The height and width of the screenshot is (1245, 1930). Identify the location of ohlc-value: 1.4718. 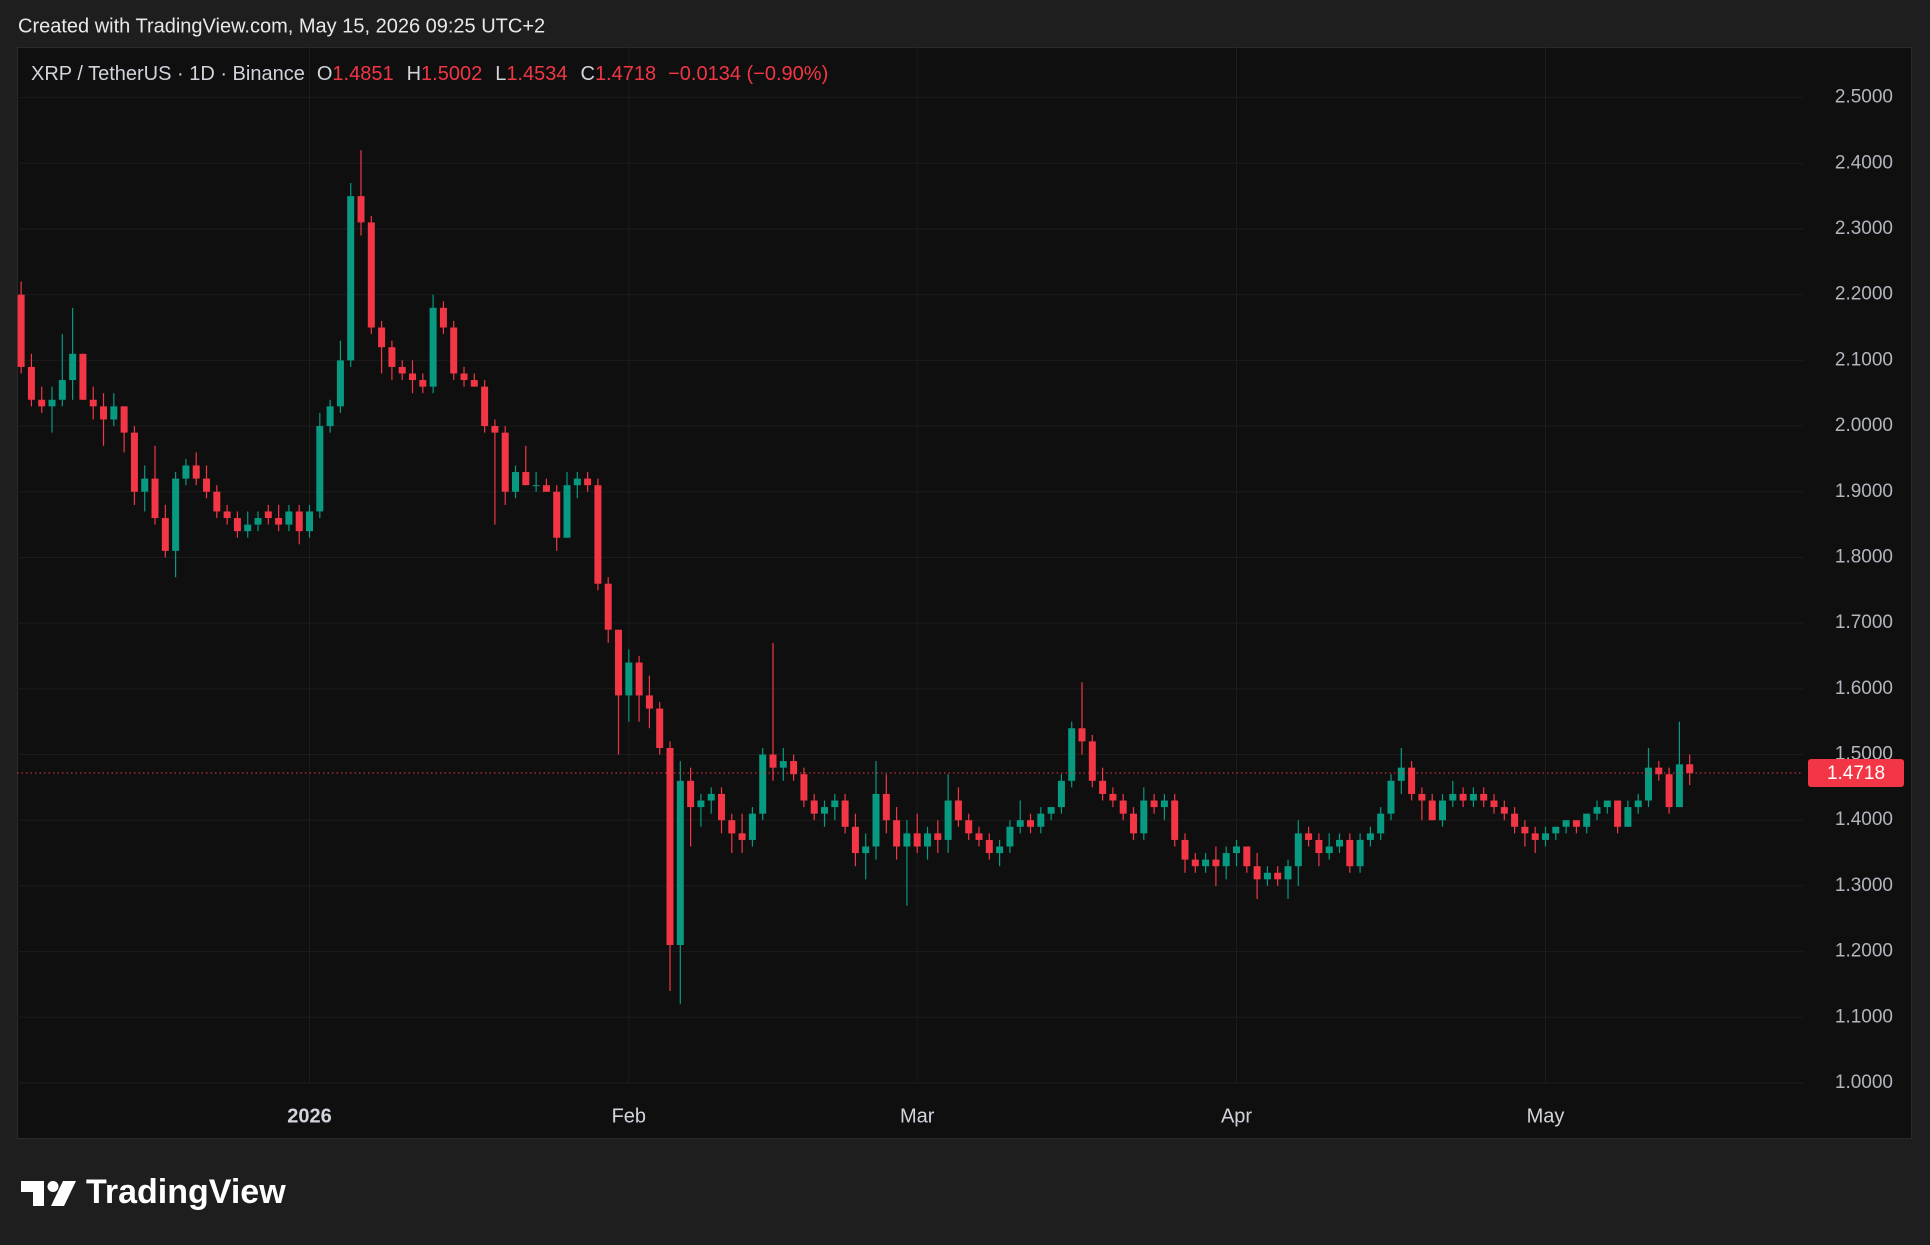
(625, 74).